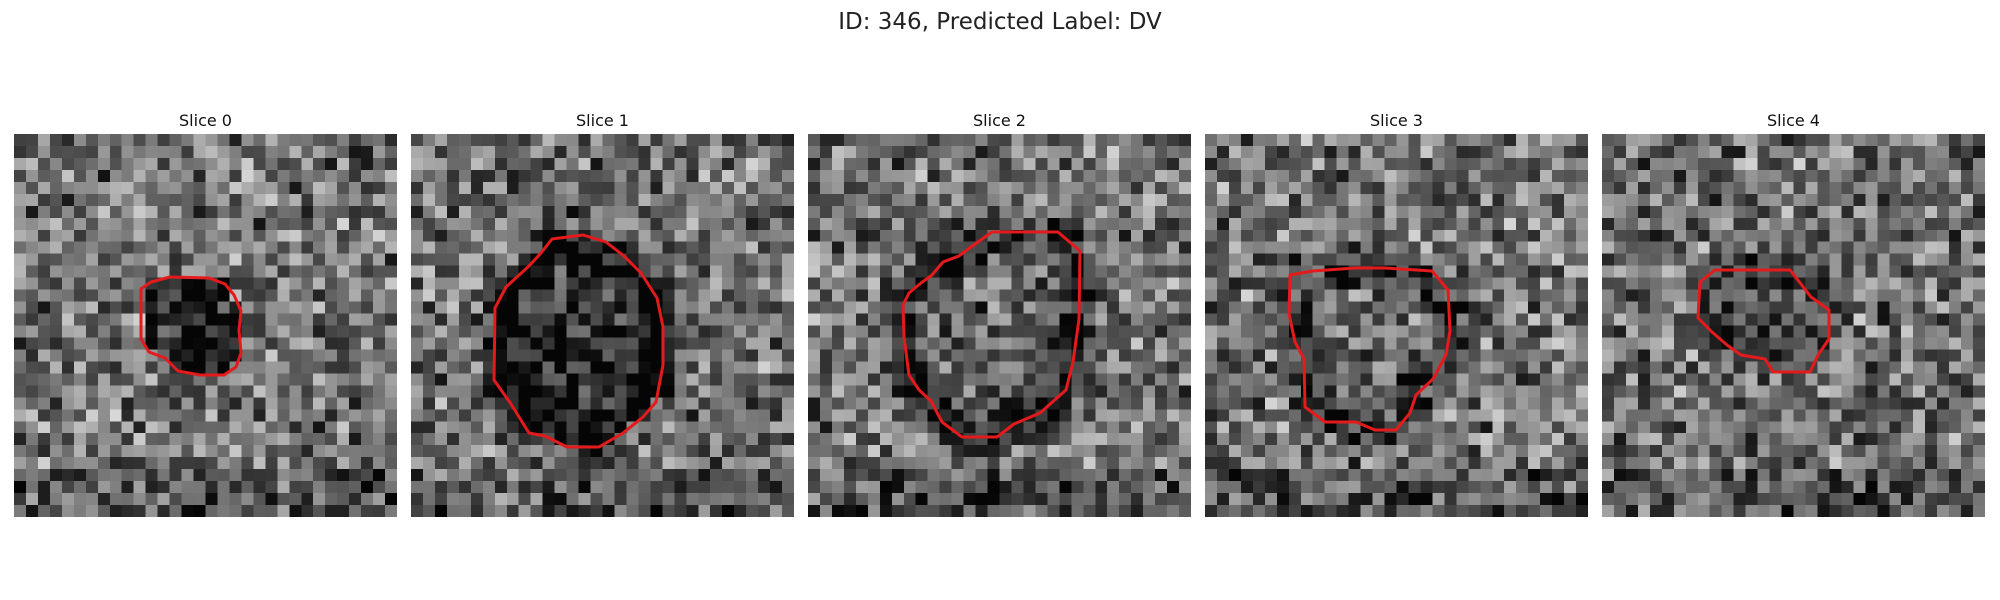  I want to click on slice-title-2: Slice 2, so click(999, 120).